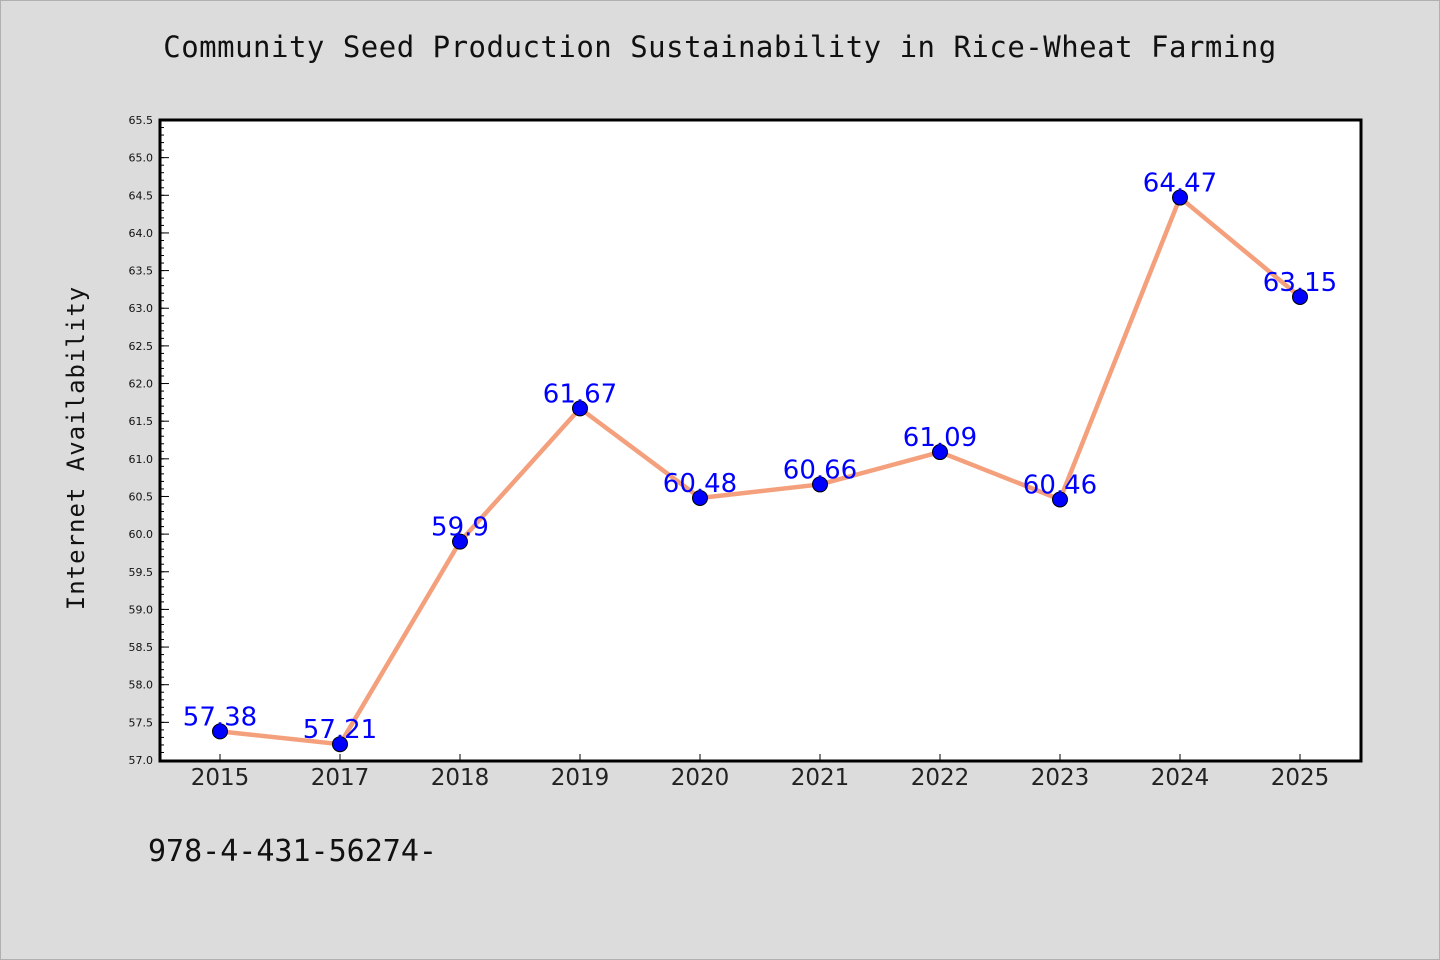  Describe the element at coordinates (141, 421) in the screenshot. I see `y-tick-label: 61.5` at that location.